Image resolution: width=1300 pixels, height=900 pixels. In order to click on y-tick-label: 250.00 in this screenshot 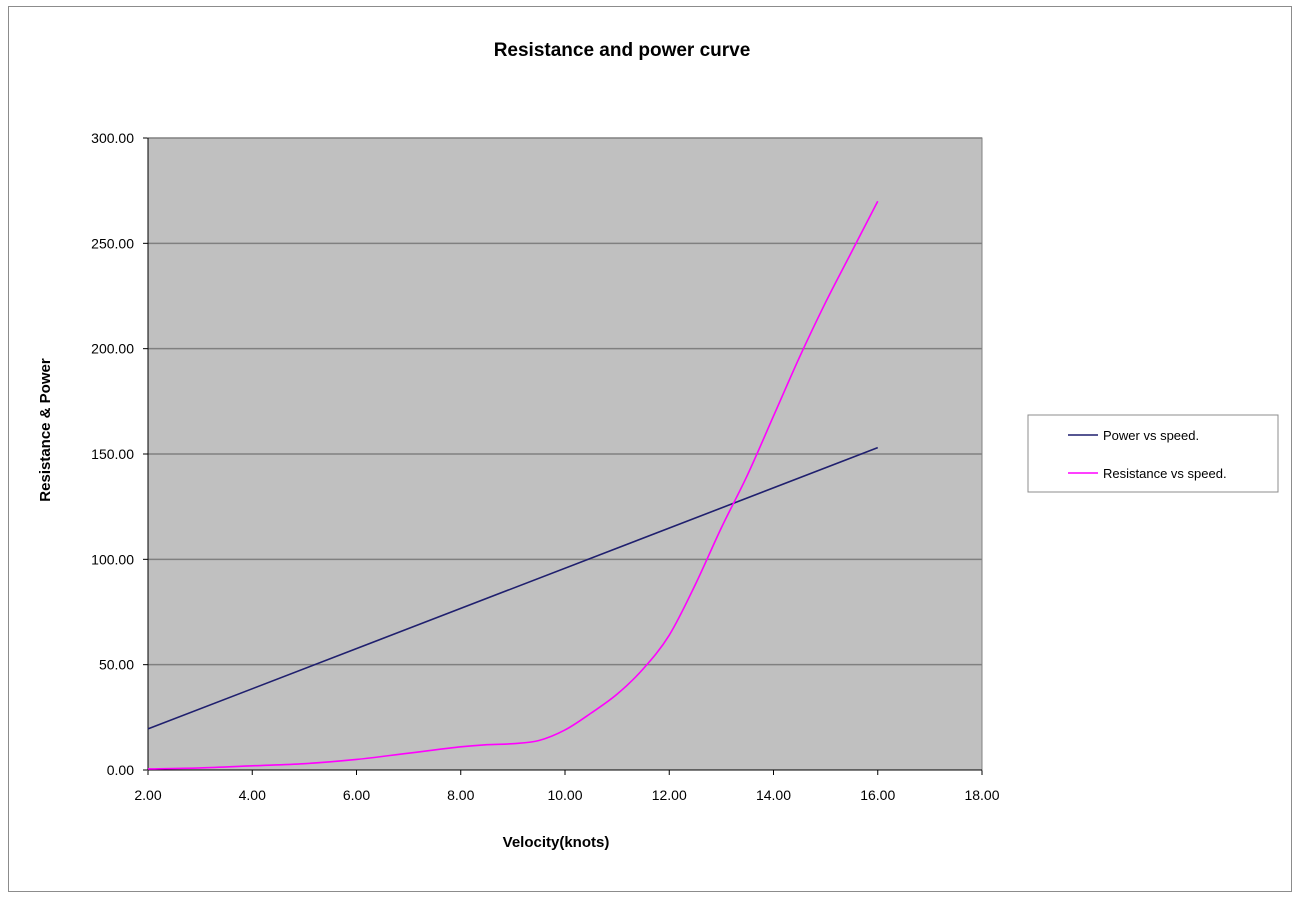, I will do `click(112, 243)`.